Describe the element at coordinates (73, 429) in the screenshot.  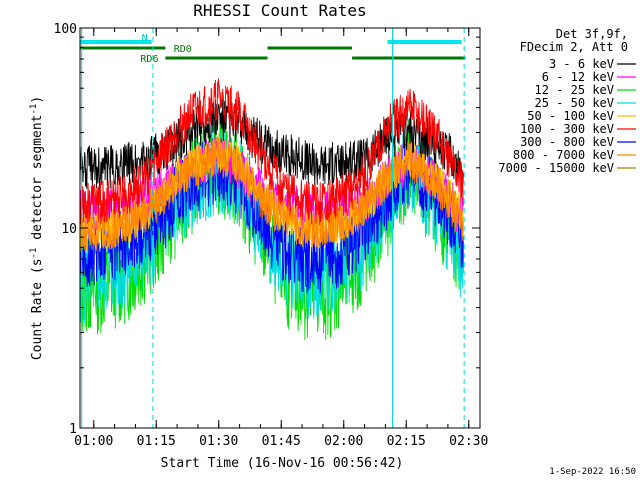
I see `y-tick-label-0: 1` at that location.